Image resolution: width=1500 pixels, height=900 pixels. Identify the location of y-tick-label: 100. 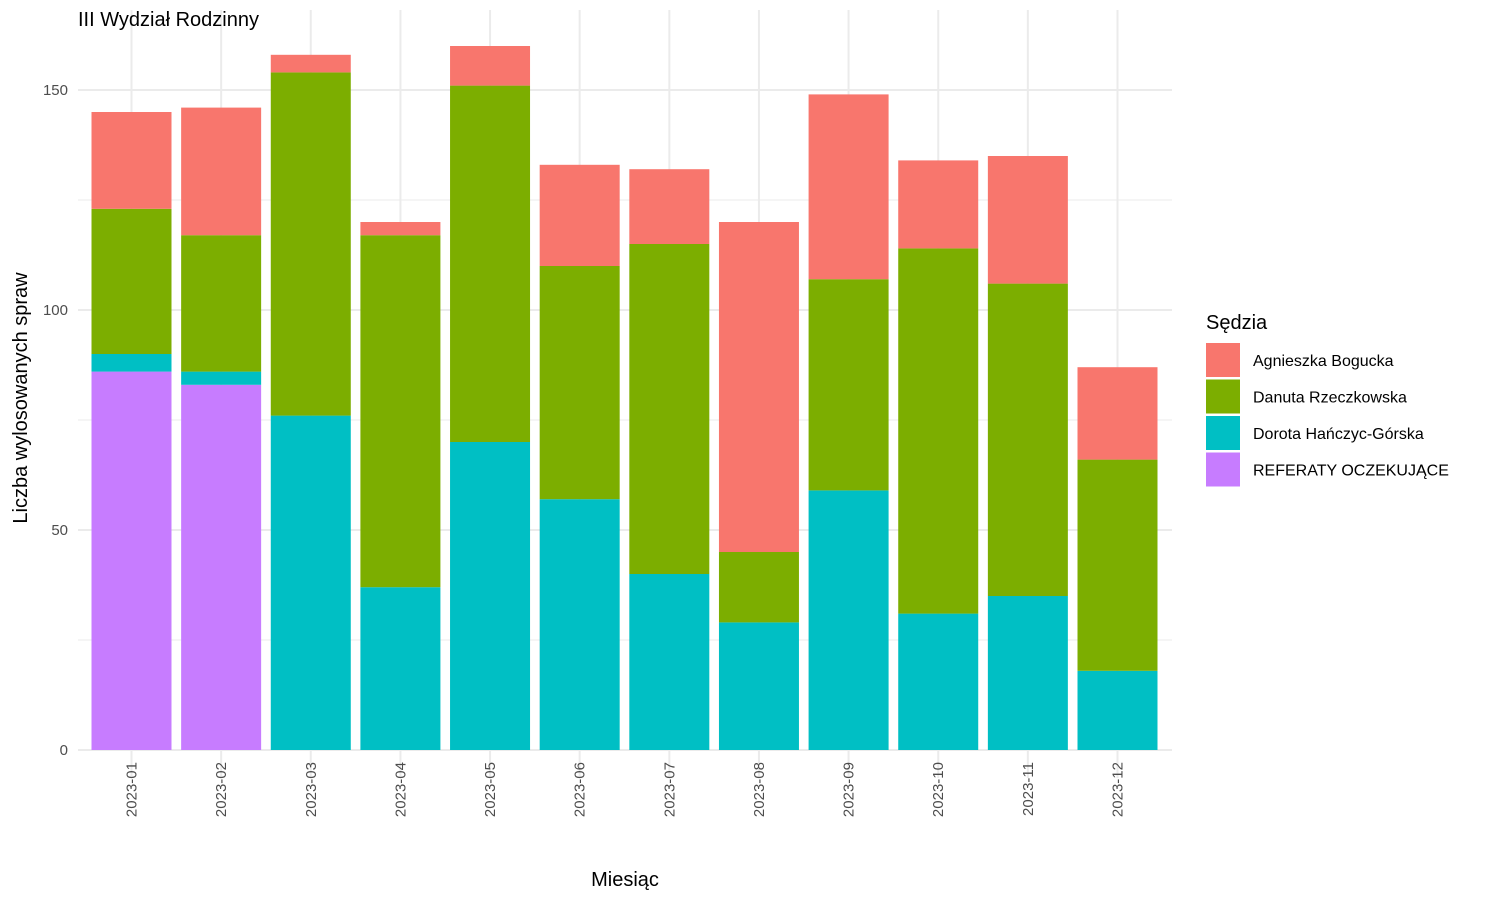
(55, 310).